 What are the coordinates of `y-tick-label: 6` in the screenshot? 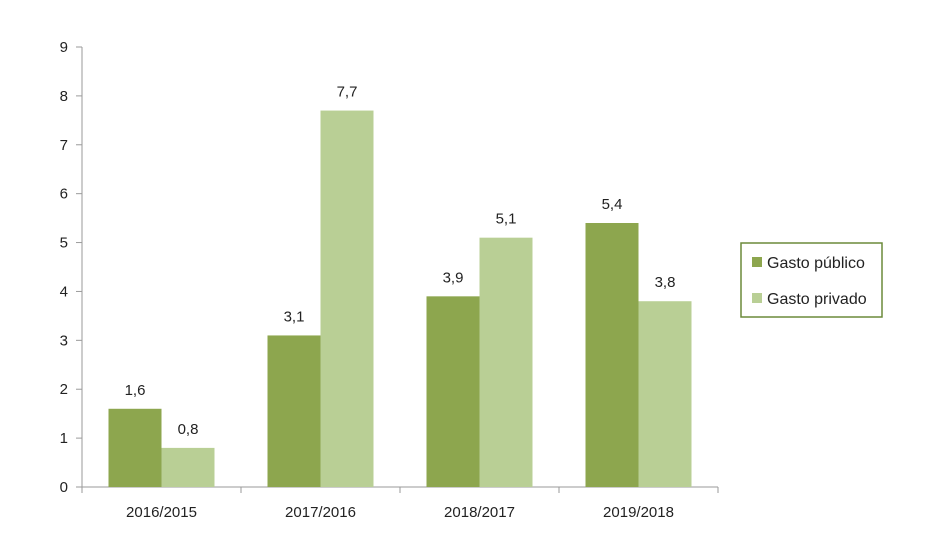 It's located at (64, 194).